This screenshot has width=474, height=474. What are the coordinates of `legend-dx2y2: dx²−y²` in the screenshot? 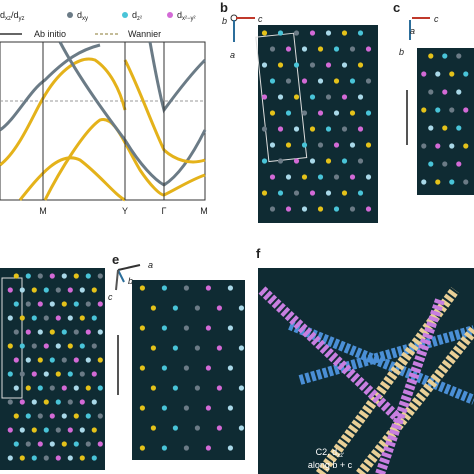 It's located at (186, 16).